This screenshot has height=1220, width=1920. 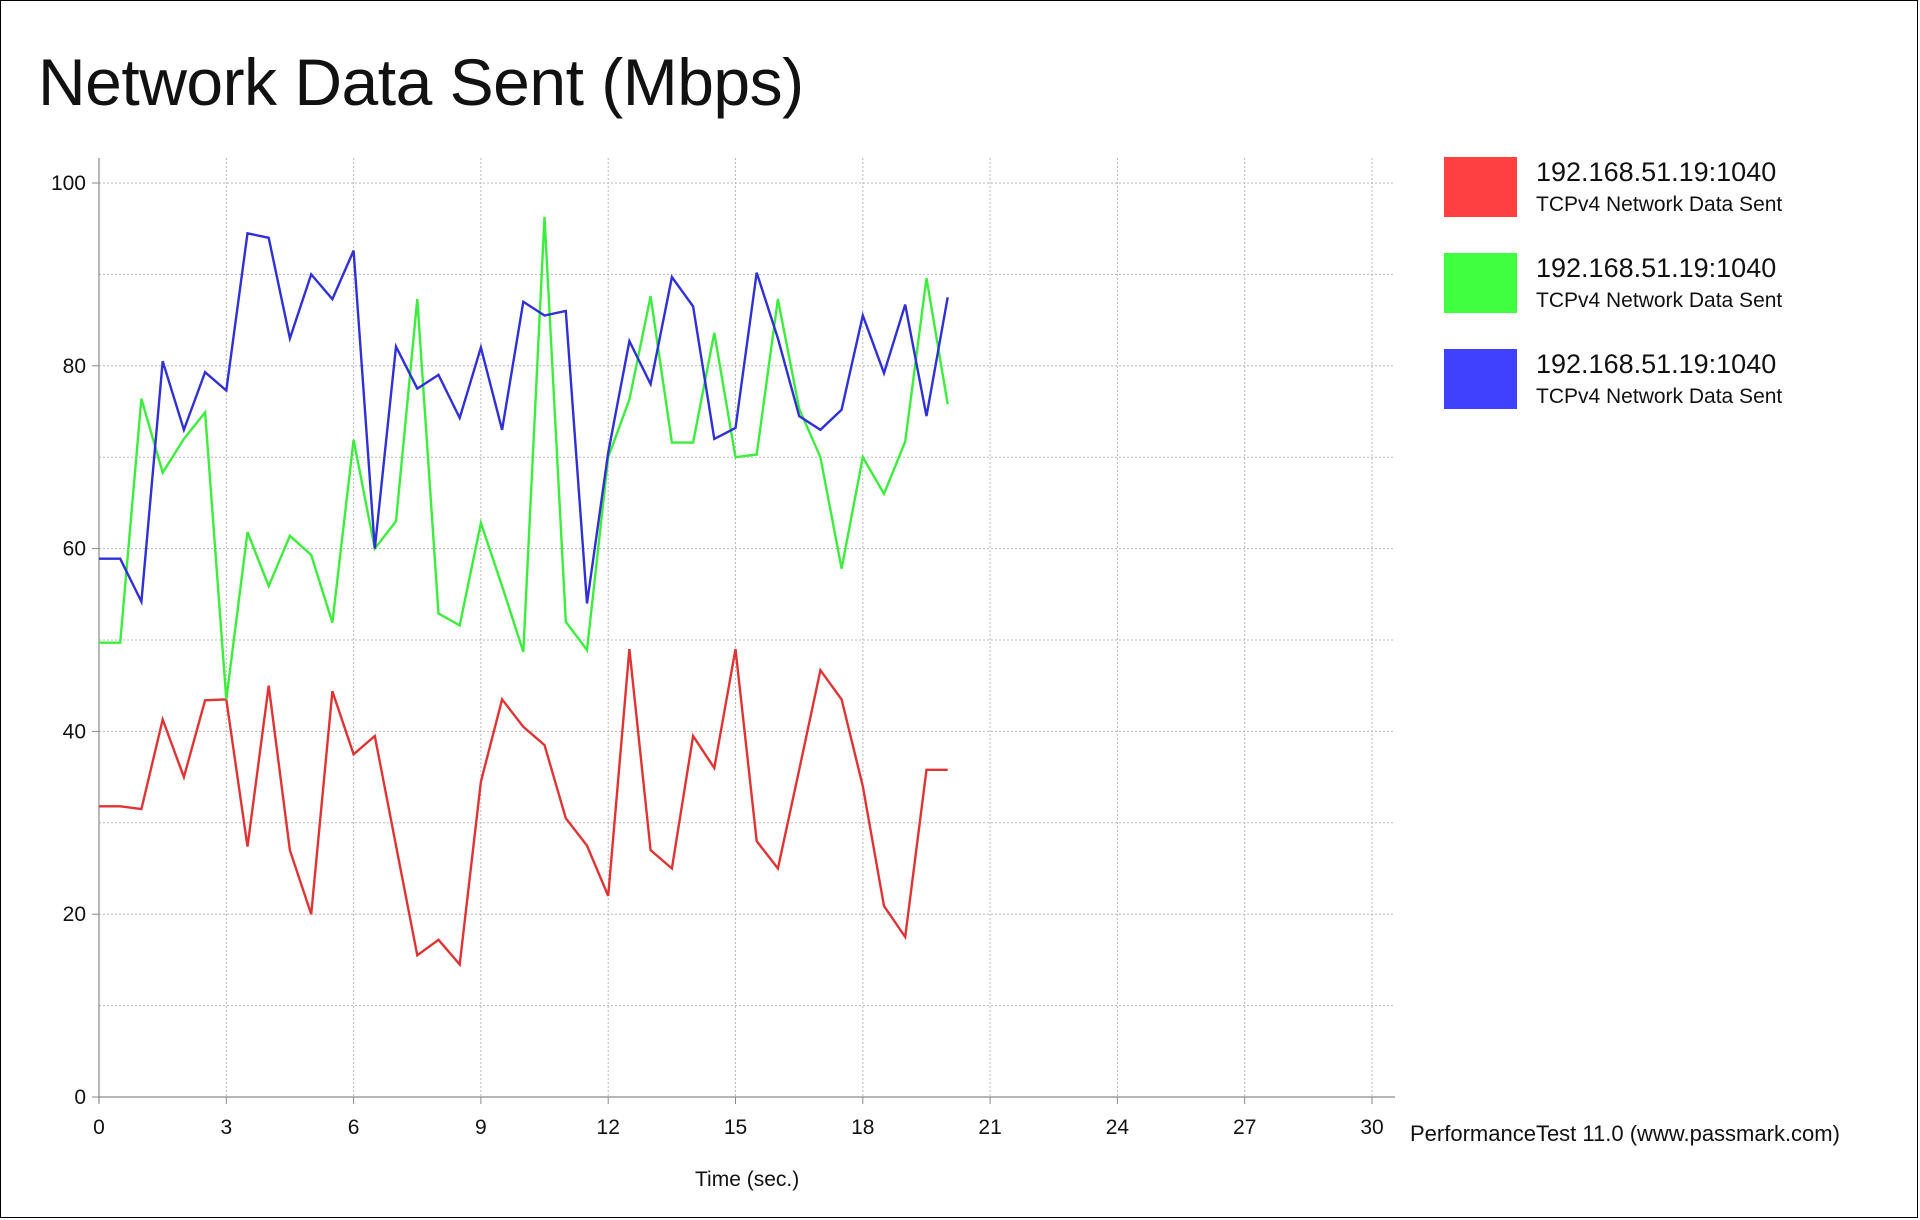 I want to click on x-tick-label: 12, so click(x=608, y=1127).